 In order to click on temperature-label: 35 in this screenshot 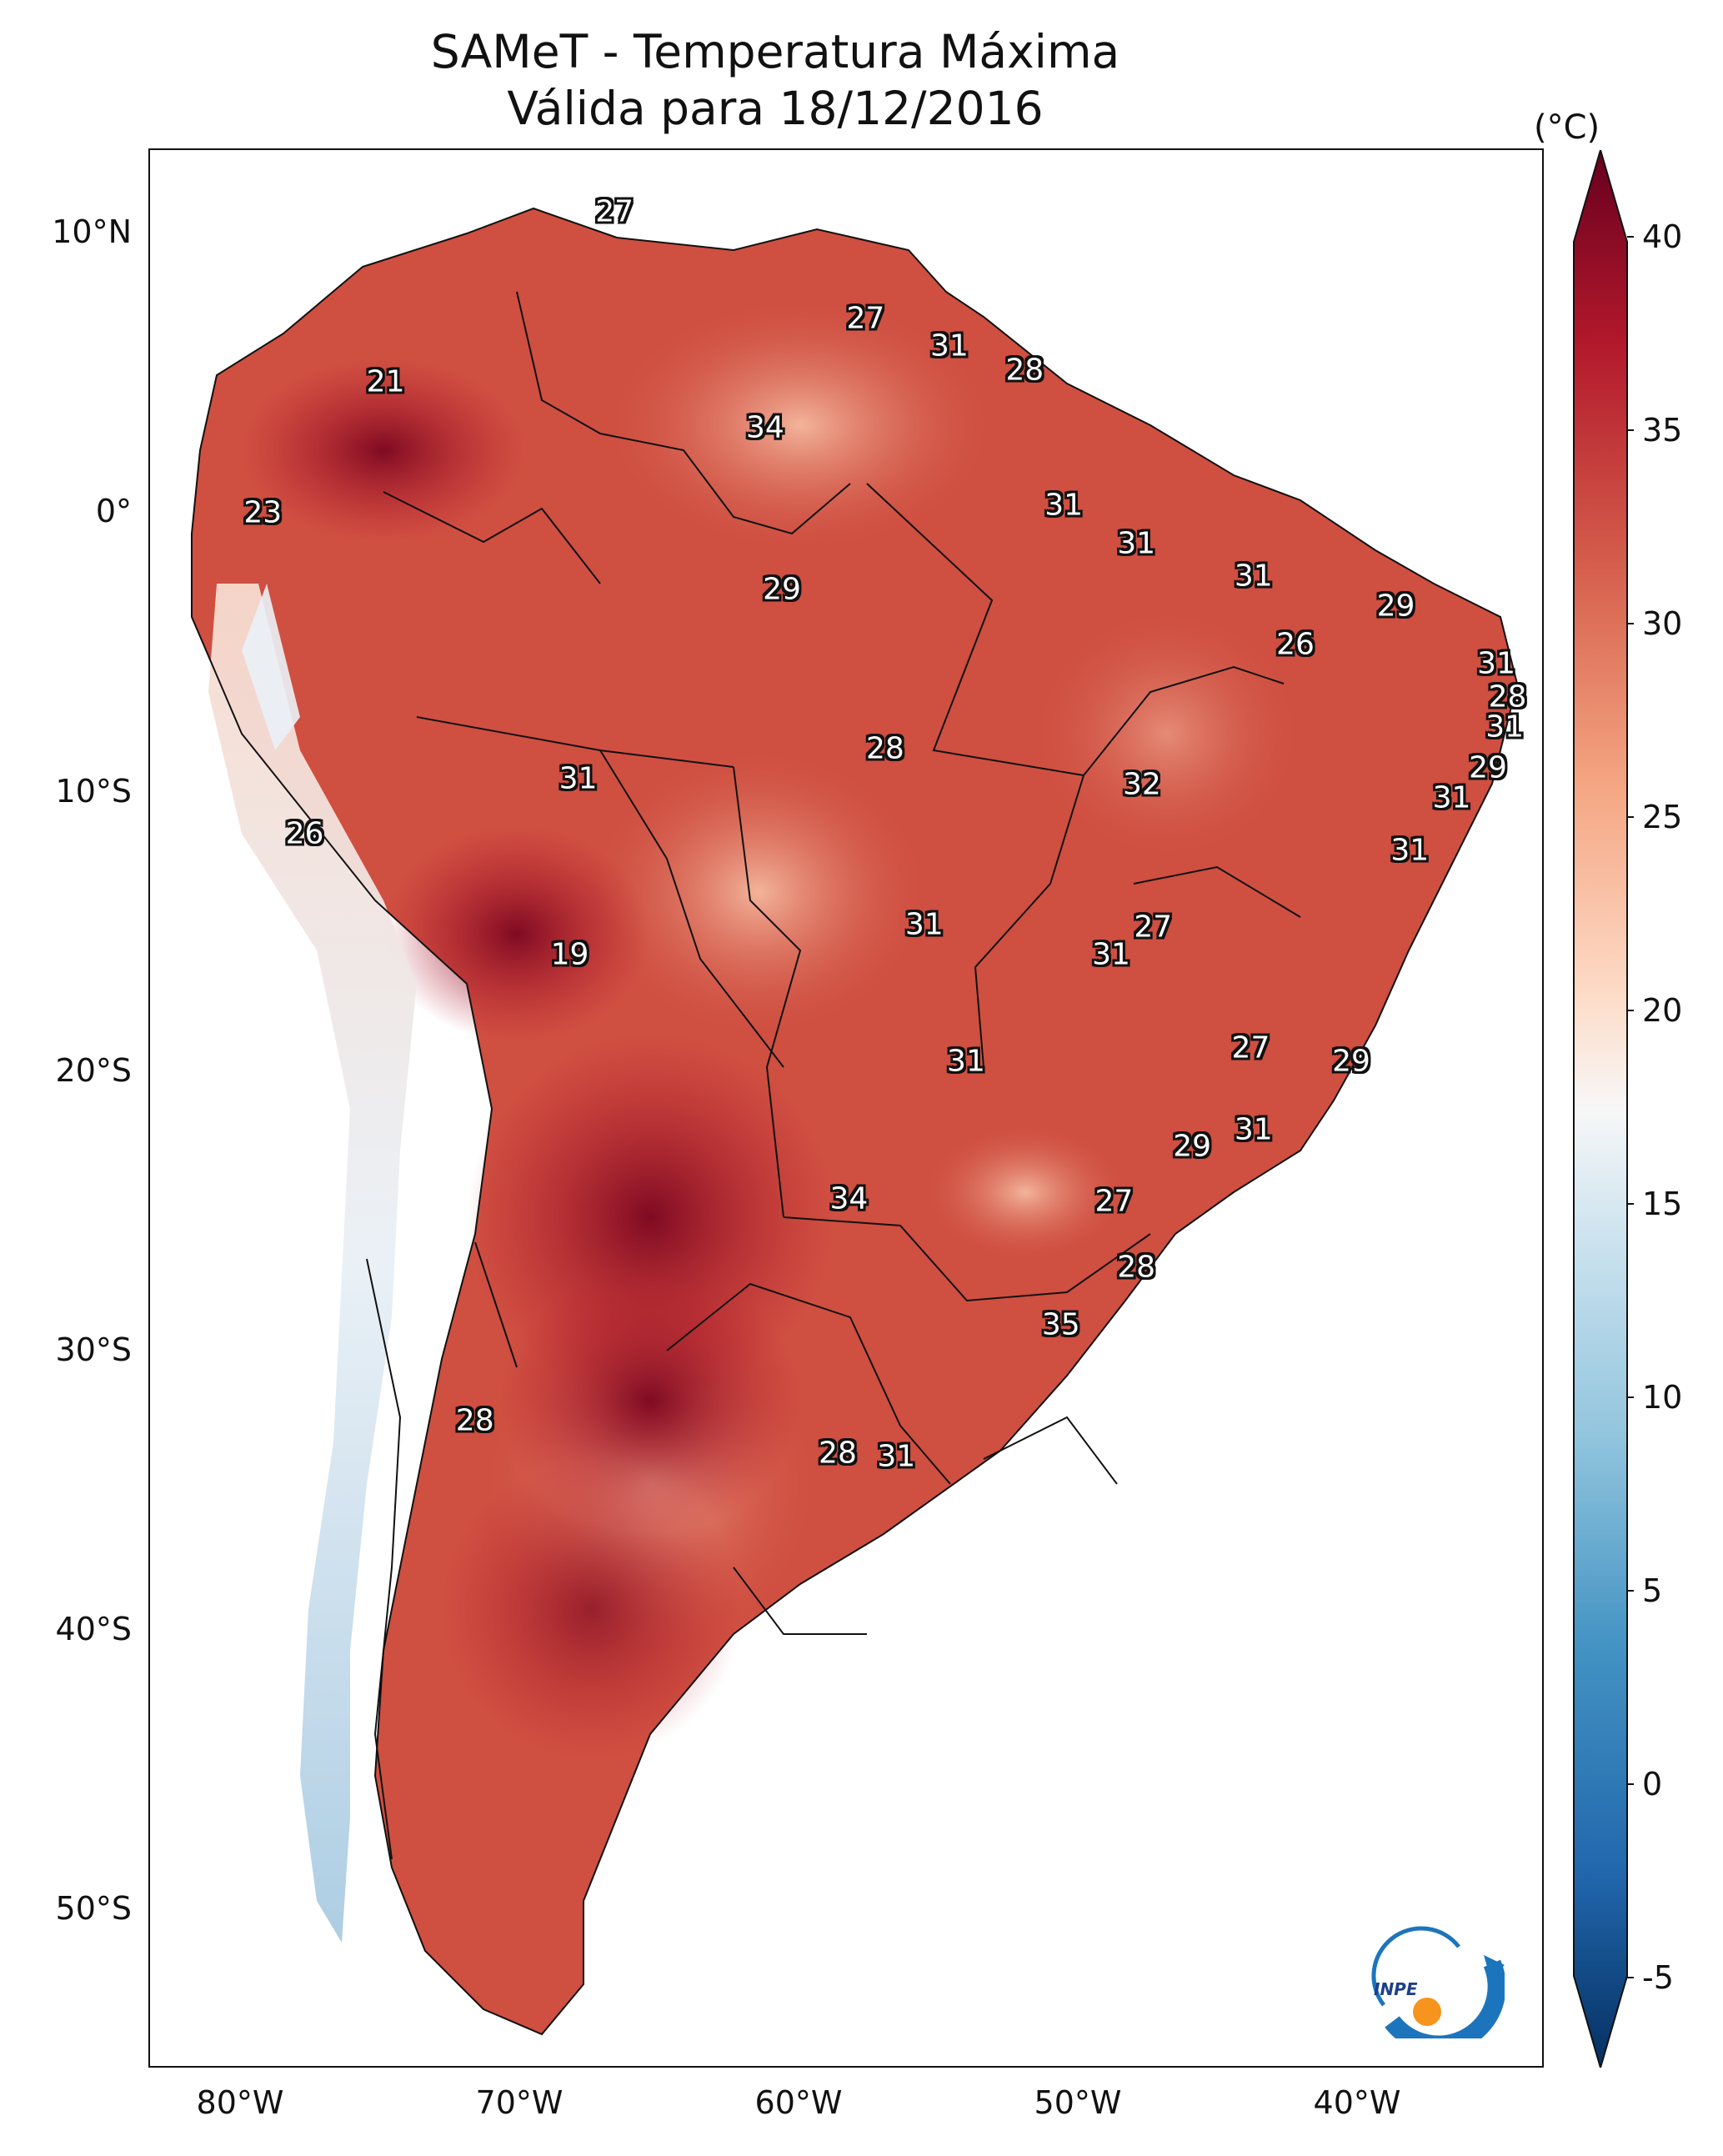, I will do `click(1060, 1324)`.